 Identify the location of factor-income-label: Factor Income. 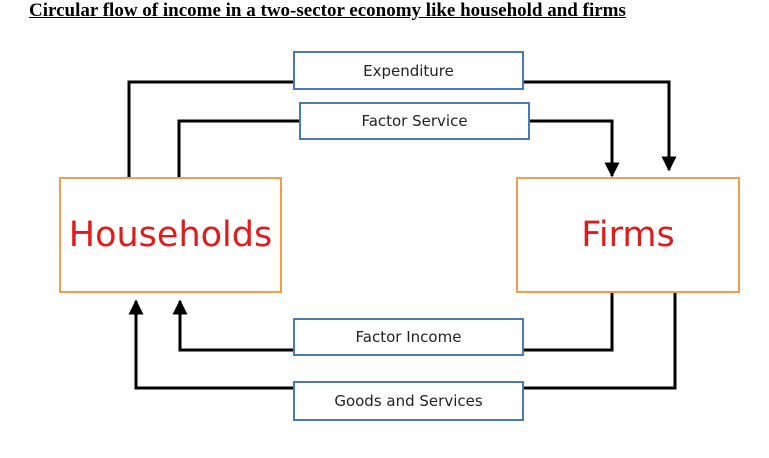
(408, 337).